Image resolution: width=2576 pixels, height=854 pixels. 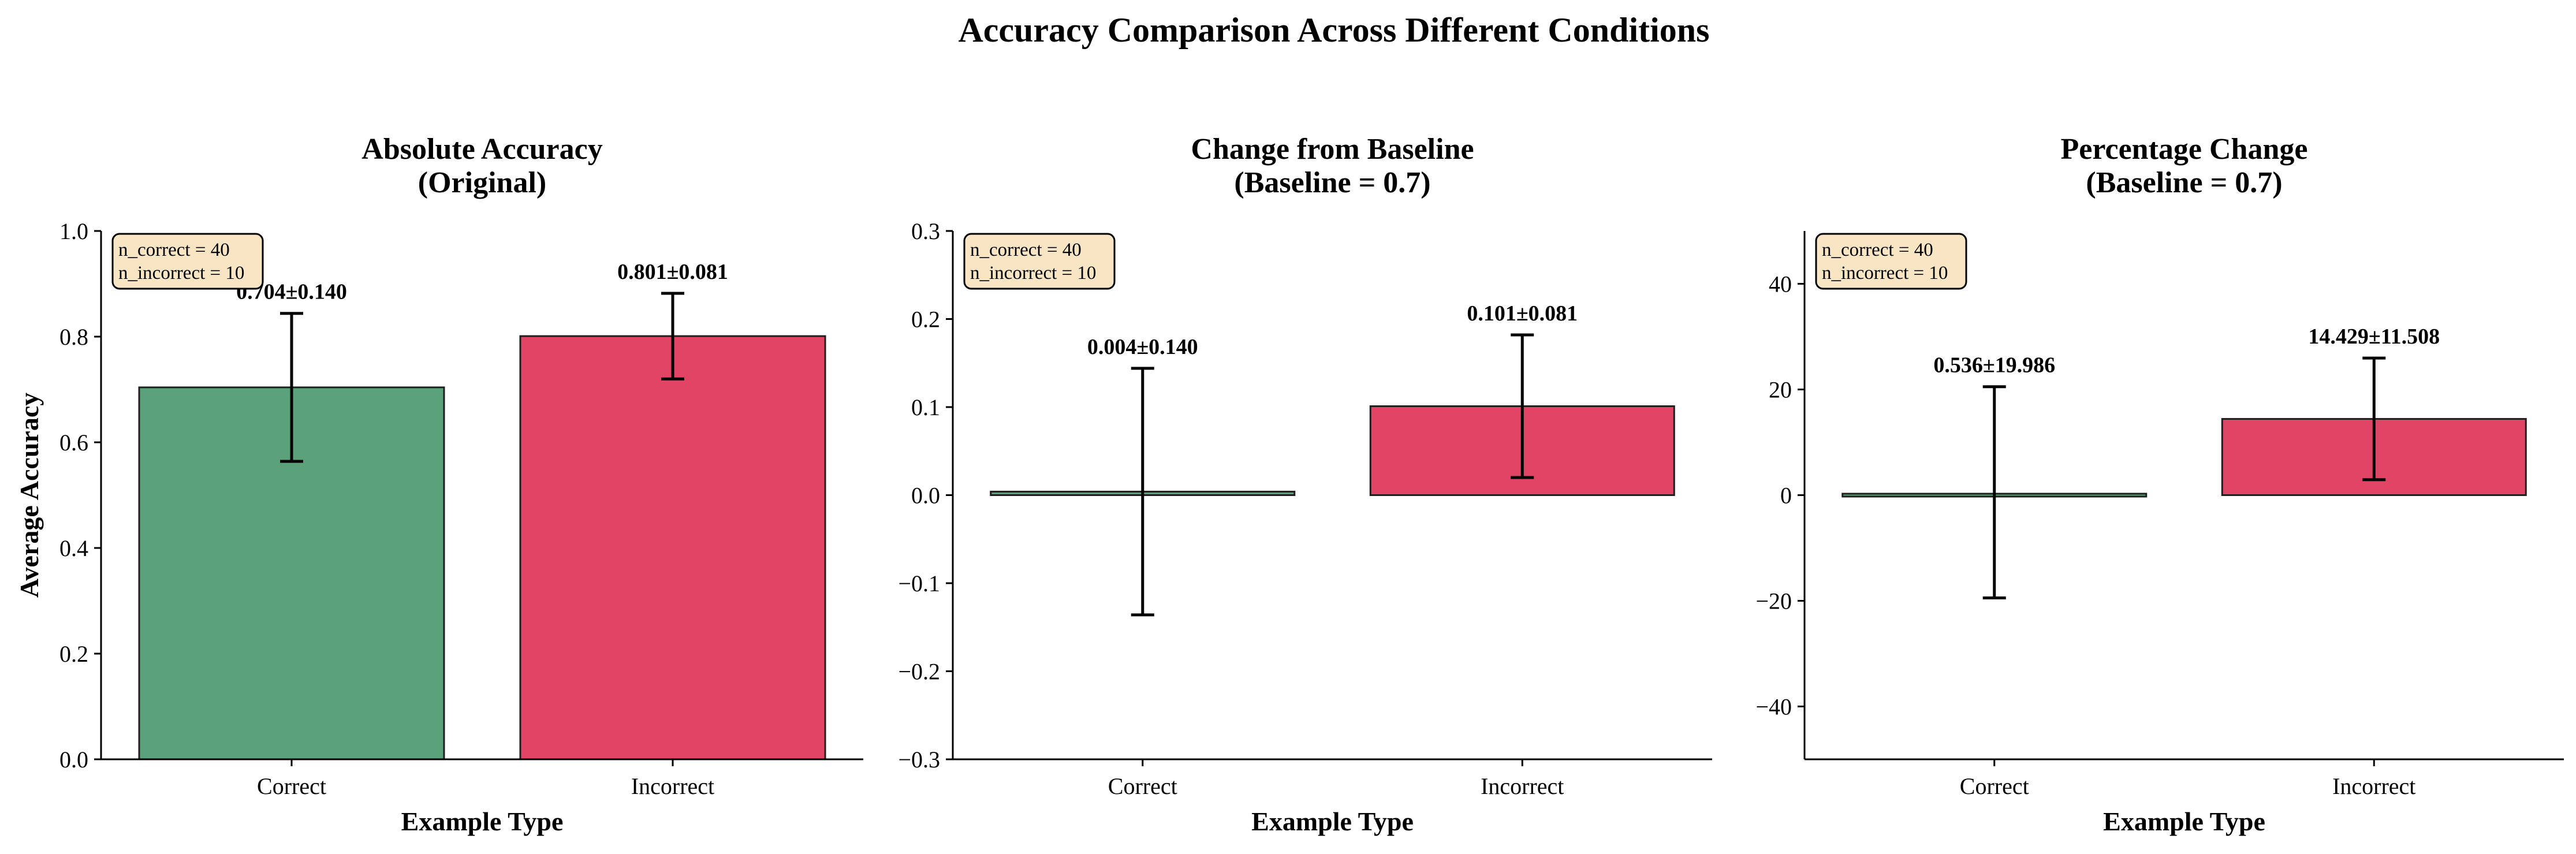 What do you see at coordinates (673, 547) in the screenshot?
I see `bar-incorrect` at bounding box center [673, 547].